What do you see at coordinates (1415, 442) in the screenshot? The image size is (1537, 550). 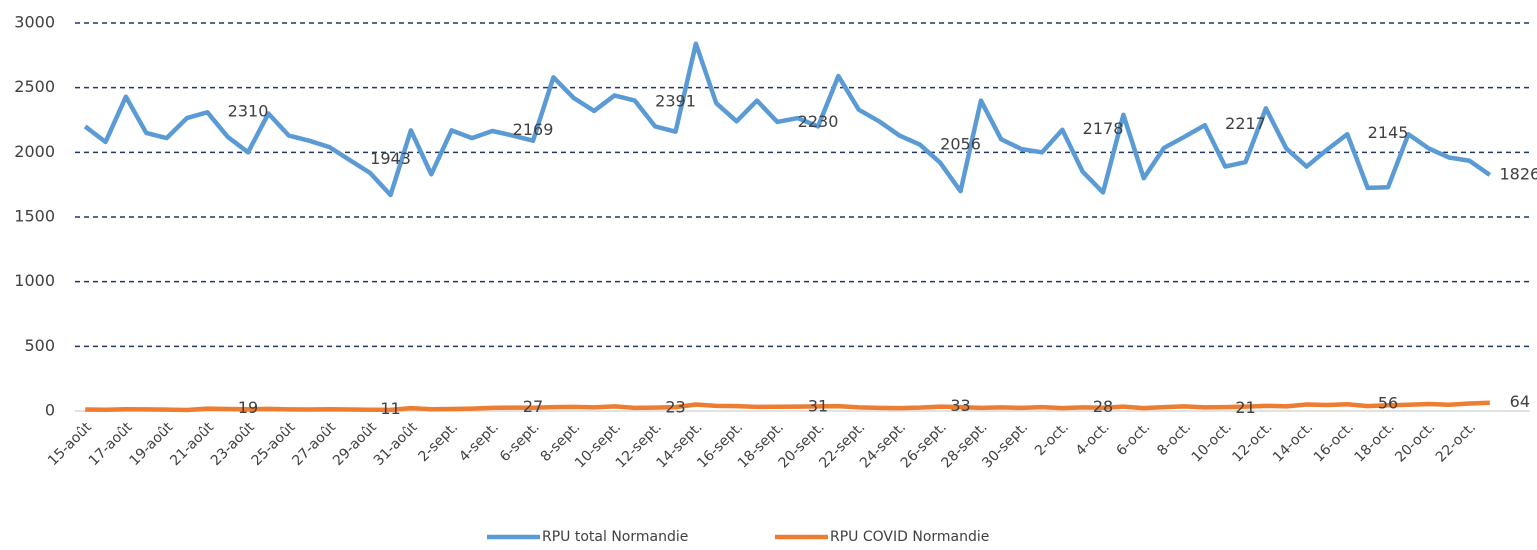 I see `x-tick-label: 20-oct.` at bounding box center [1415, 442].